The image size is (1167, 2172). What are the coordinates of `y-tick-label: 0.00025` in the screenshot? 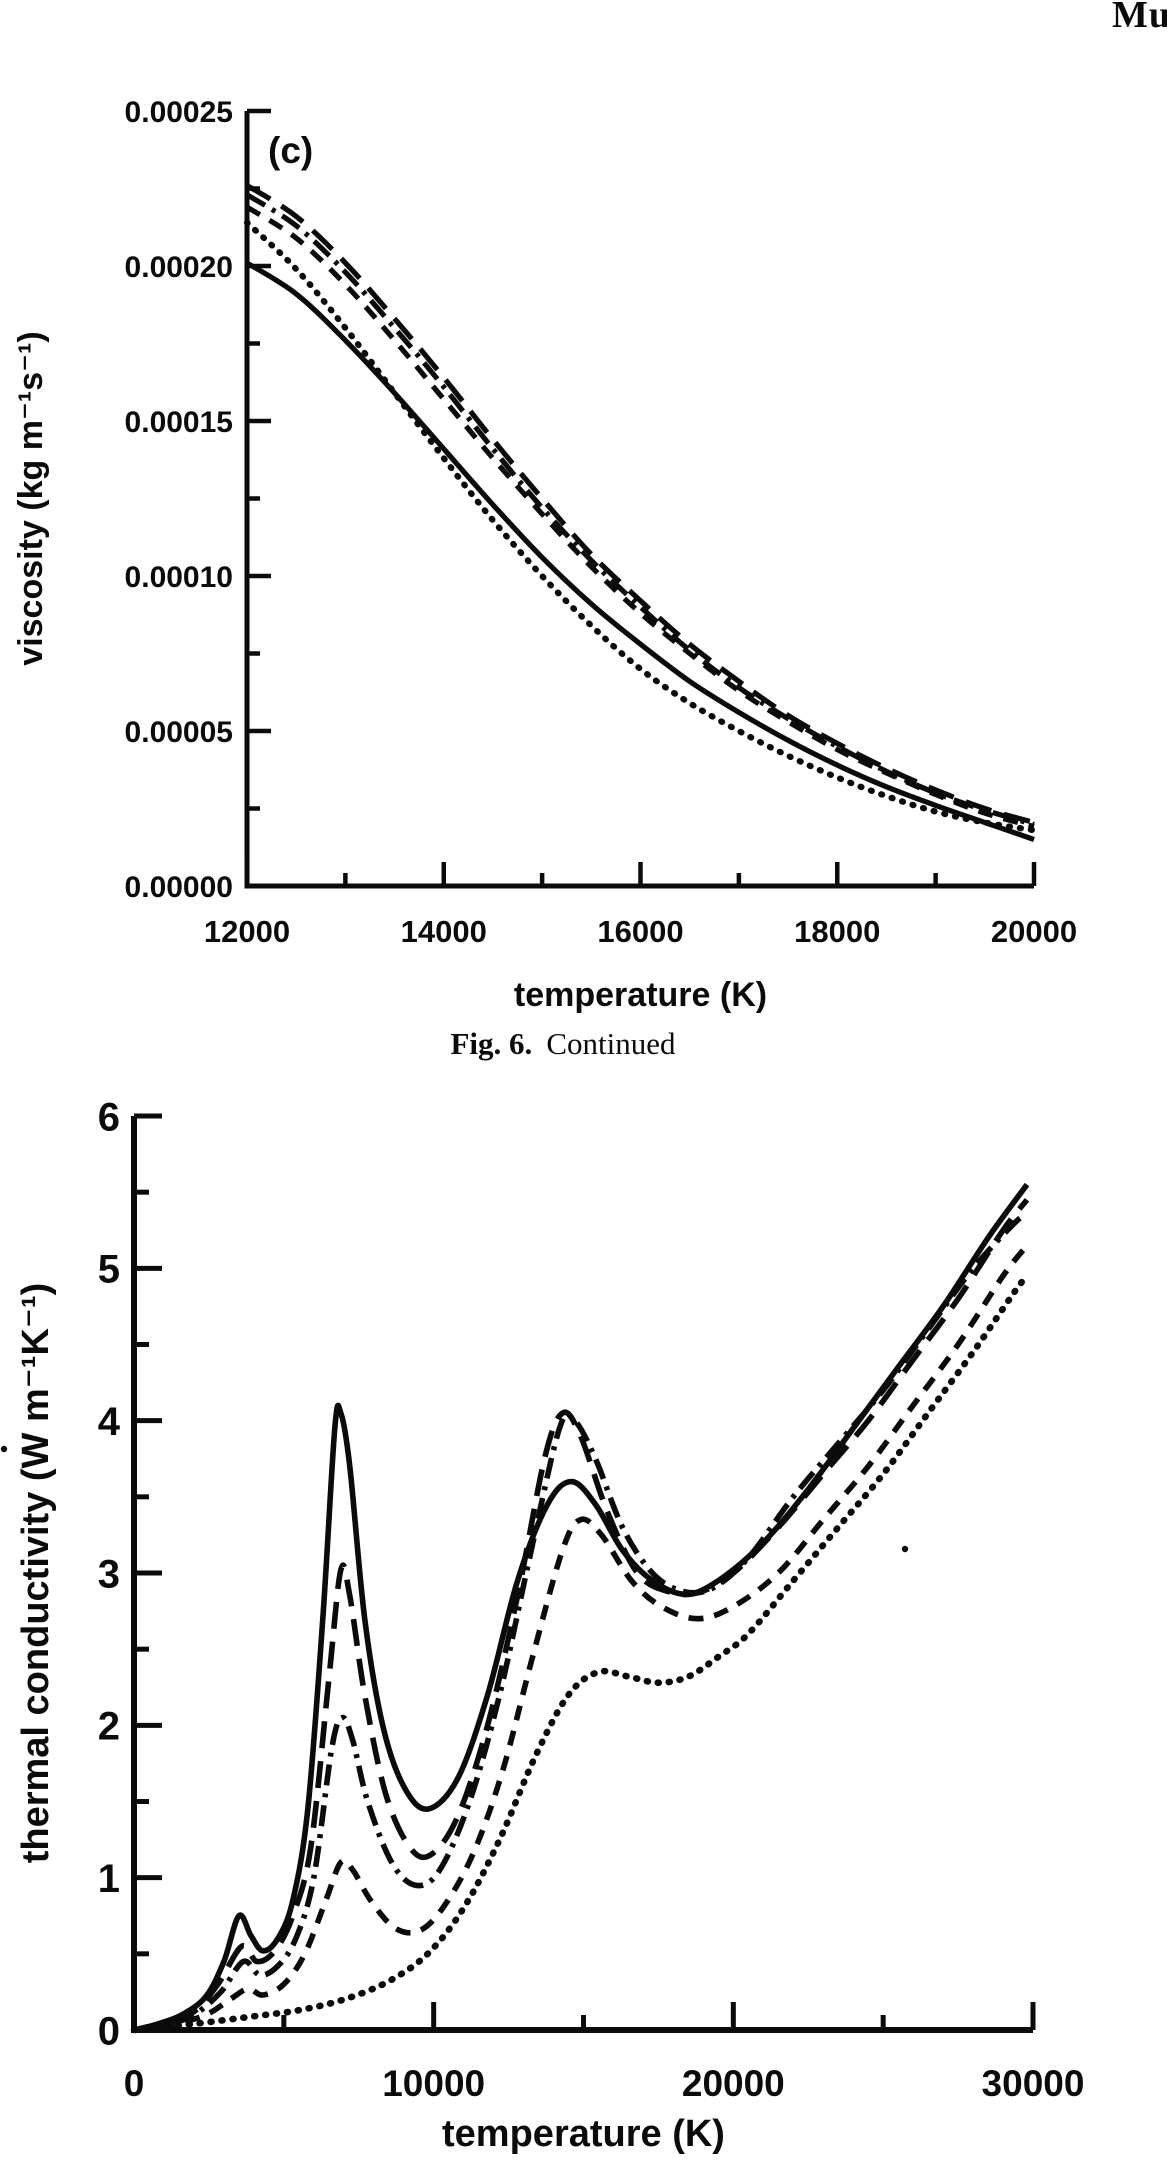 It's located at (179, 112).